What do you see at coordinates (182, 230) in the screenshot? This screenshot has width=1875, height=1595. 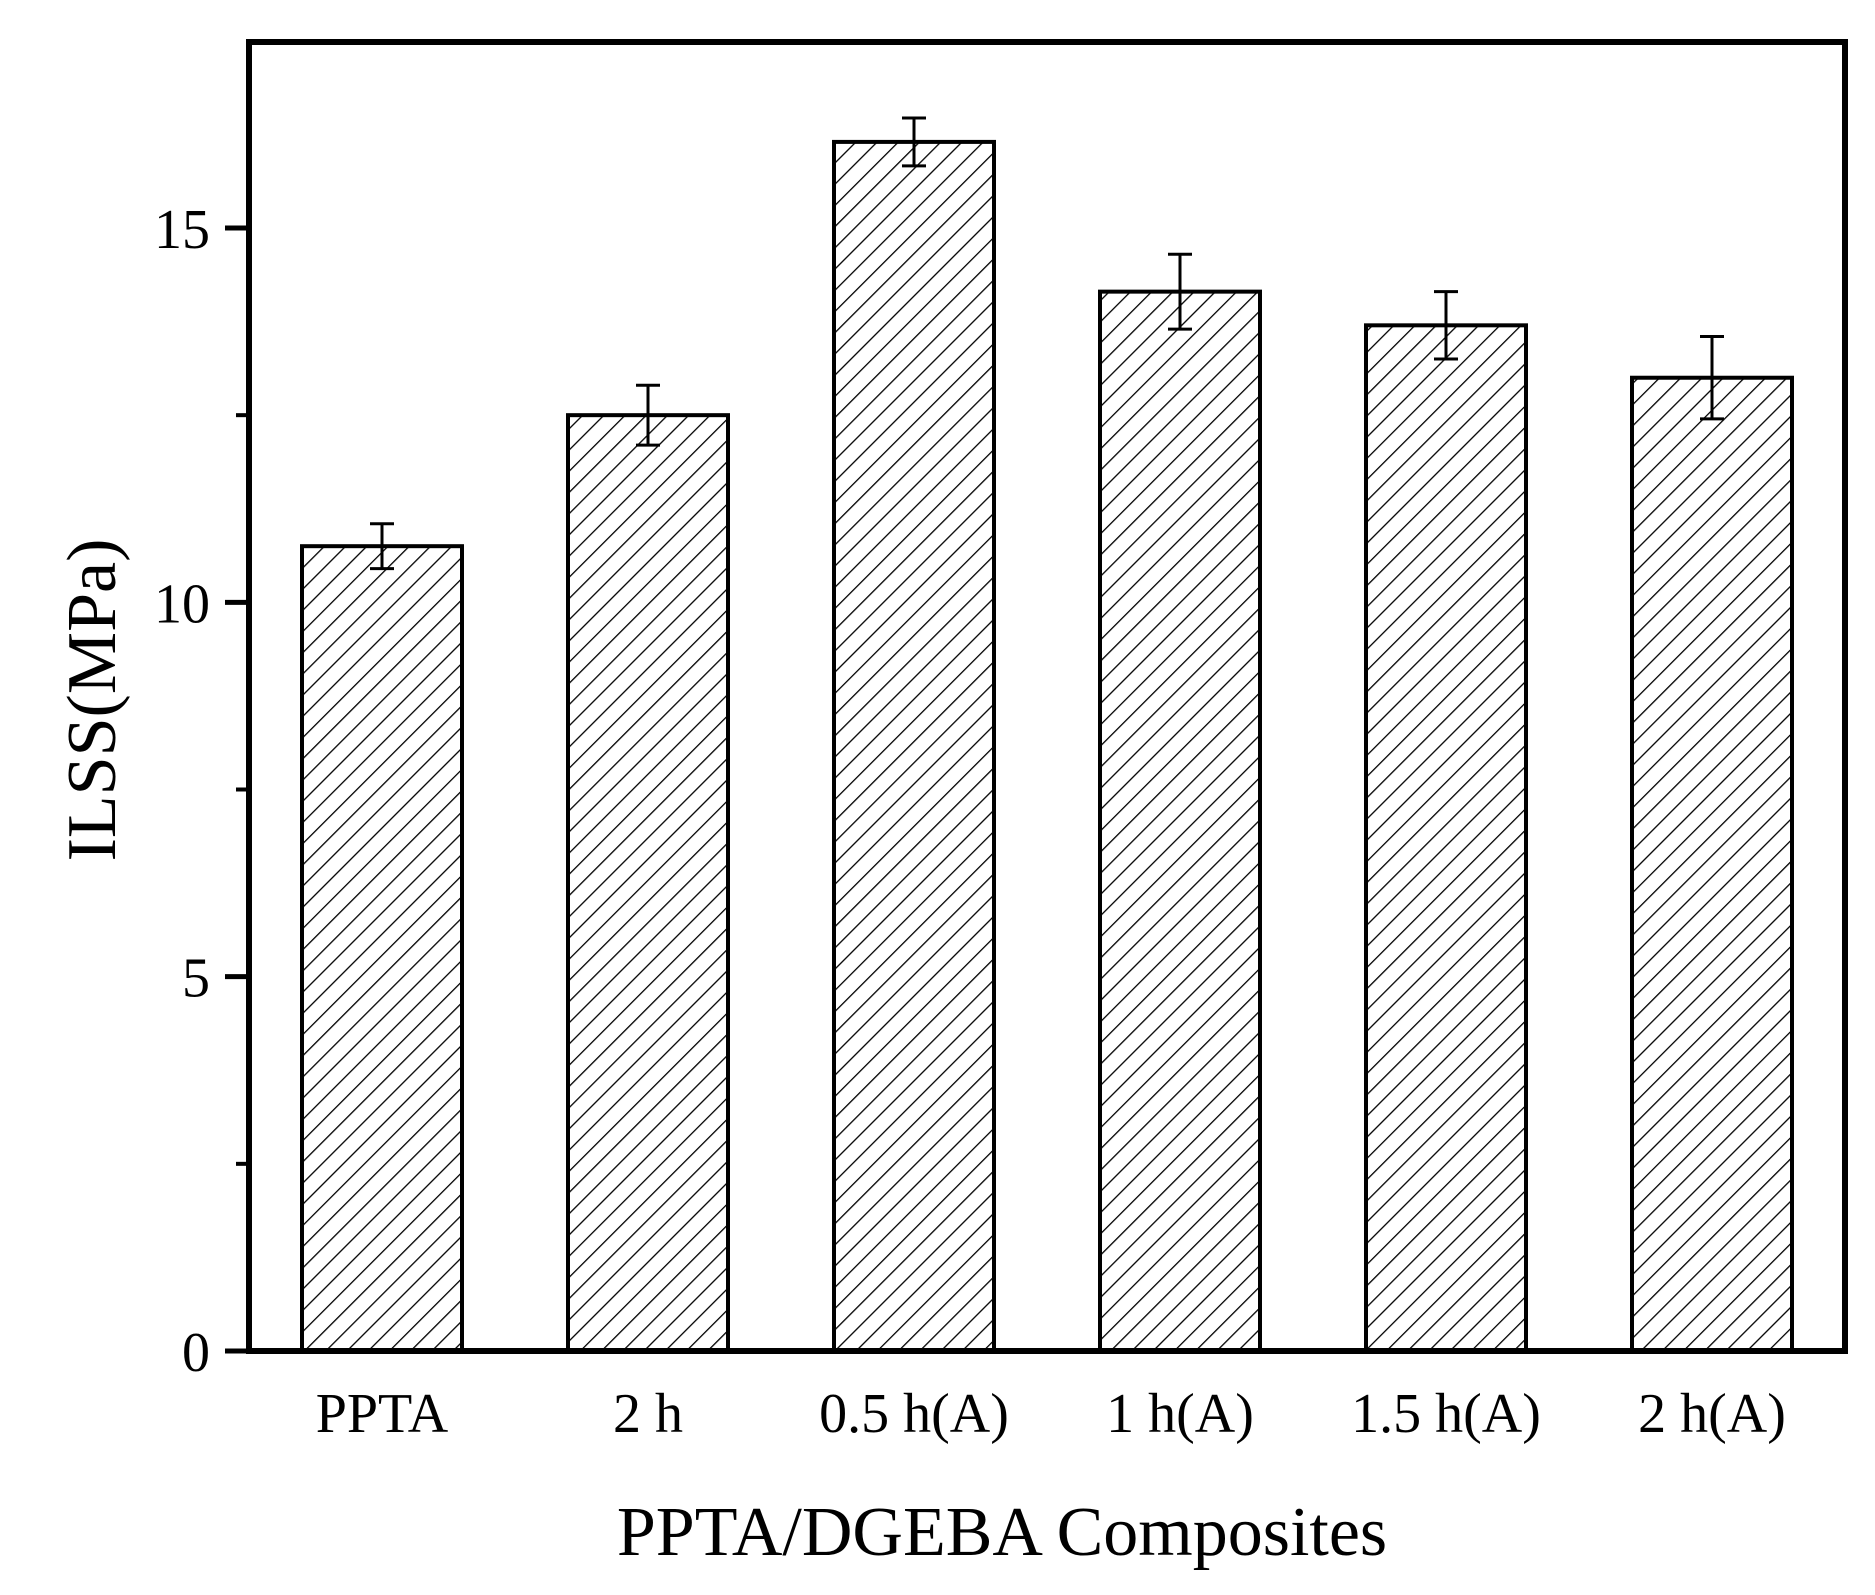 I see `y-tick-label-3: 15` at bounding box center [182, 230].